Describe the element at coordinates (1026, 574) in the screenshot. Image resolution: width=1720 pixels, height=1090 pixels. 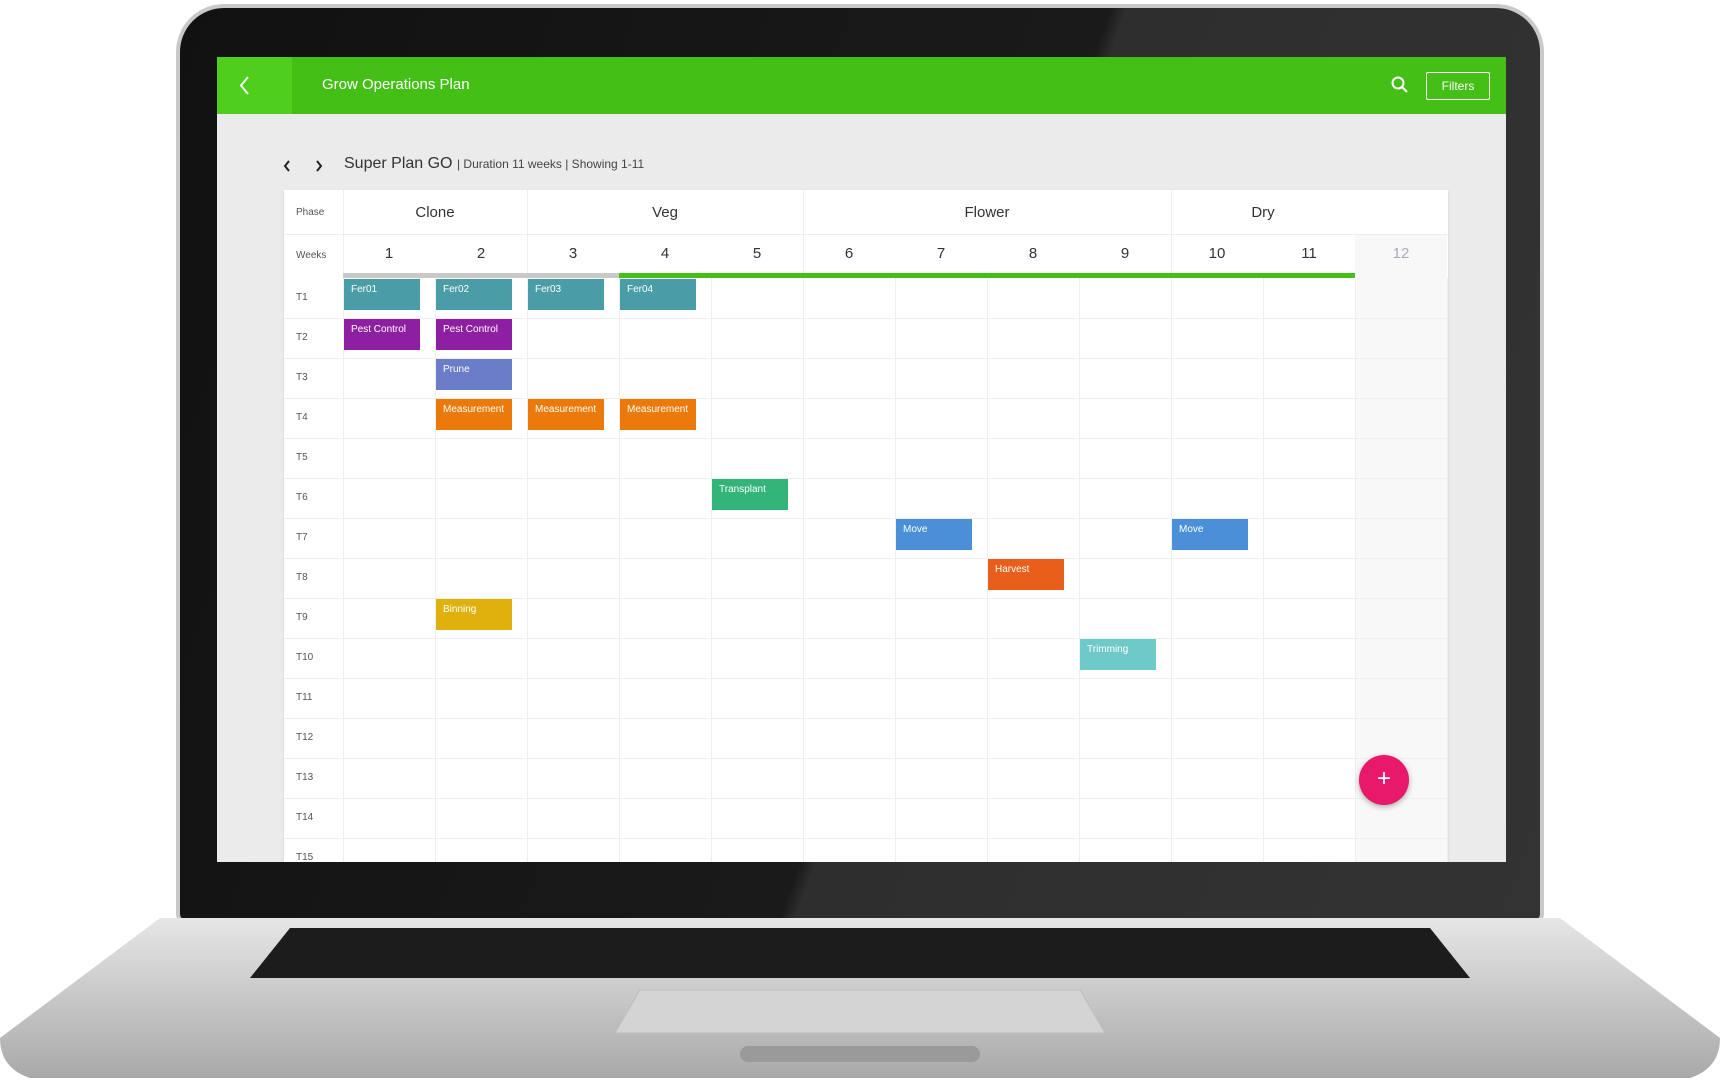
I see `task-block: Harvest` at that location.